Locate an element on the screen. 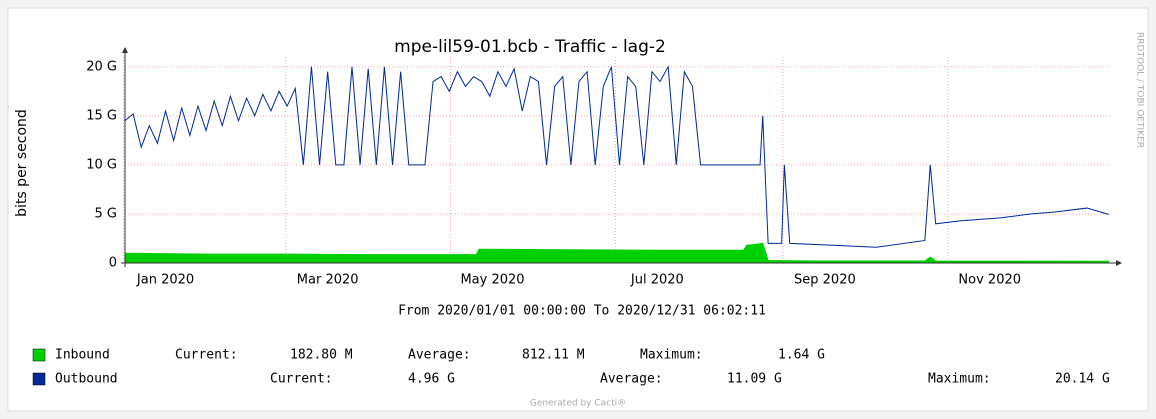  y-tick-label: 10 G is located at coordinates (101, 164).